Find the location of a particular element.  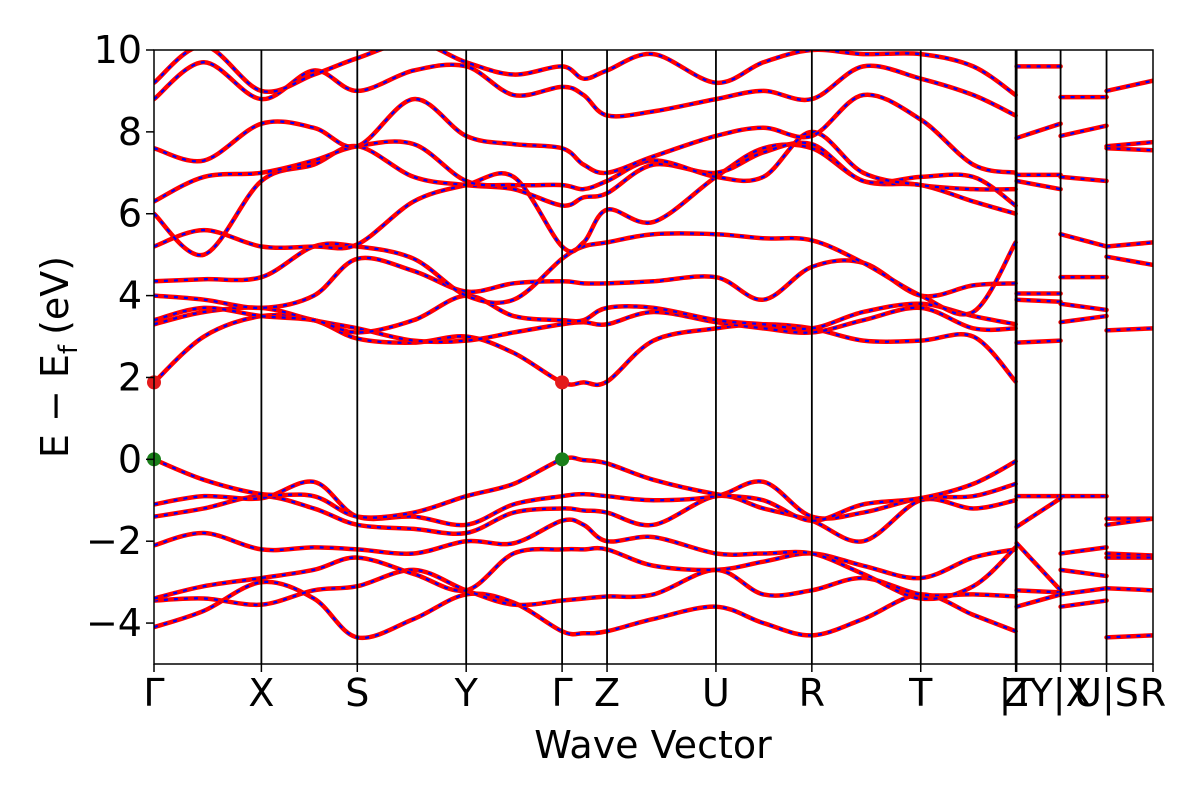

x-tick-label-0: Γ is located at coordinates (153, 693).